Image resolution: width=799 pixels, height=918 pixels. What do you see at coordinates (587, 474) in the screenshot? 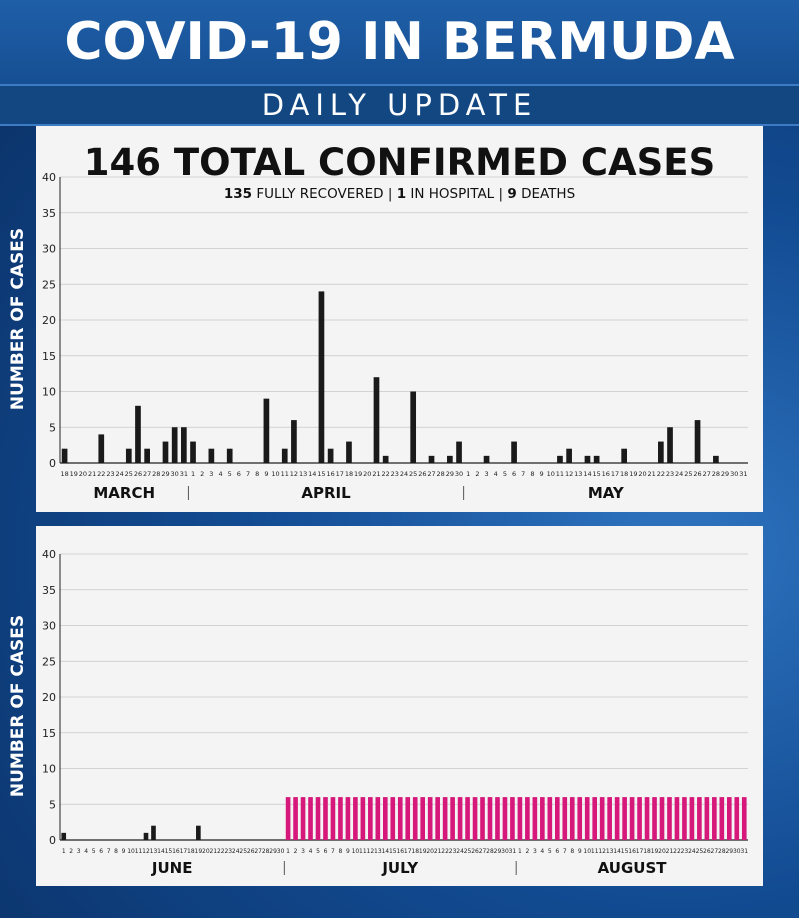
I see `x-tick-label: 14` at bounding box center [587, 474].